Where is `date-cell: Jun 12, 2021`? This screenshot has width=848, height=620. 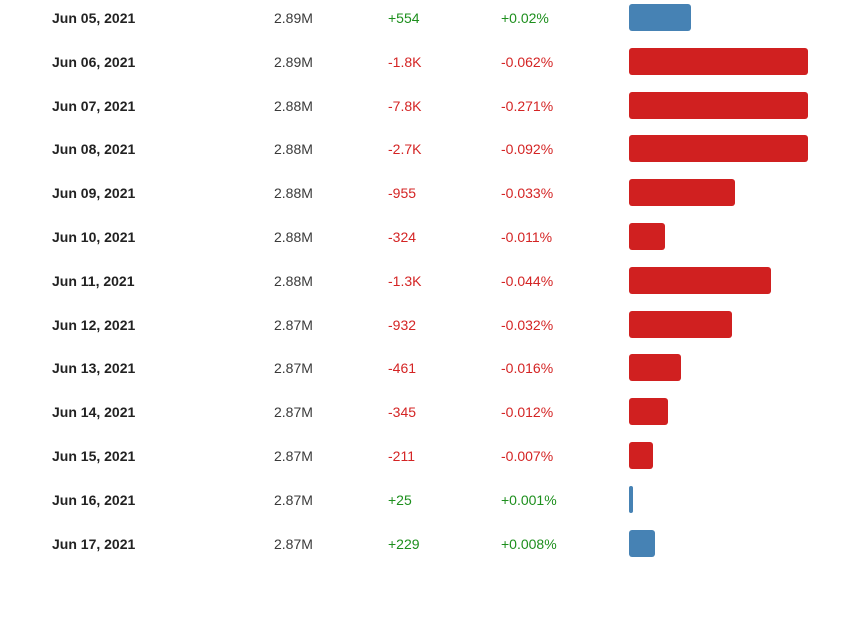 date-cell: Jun 12, 2021 is located at coordinates (94, 325).